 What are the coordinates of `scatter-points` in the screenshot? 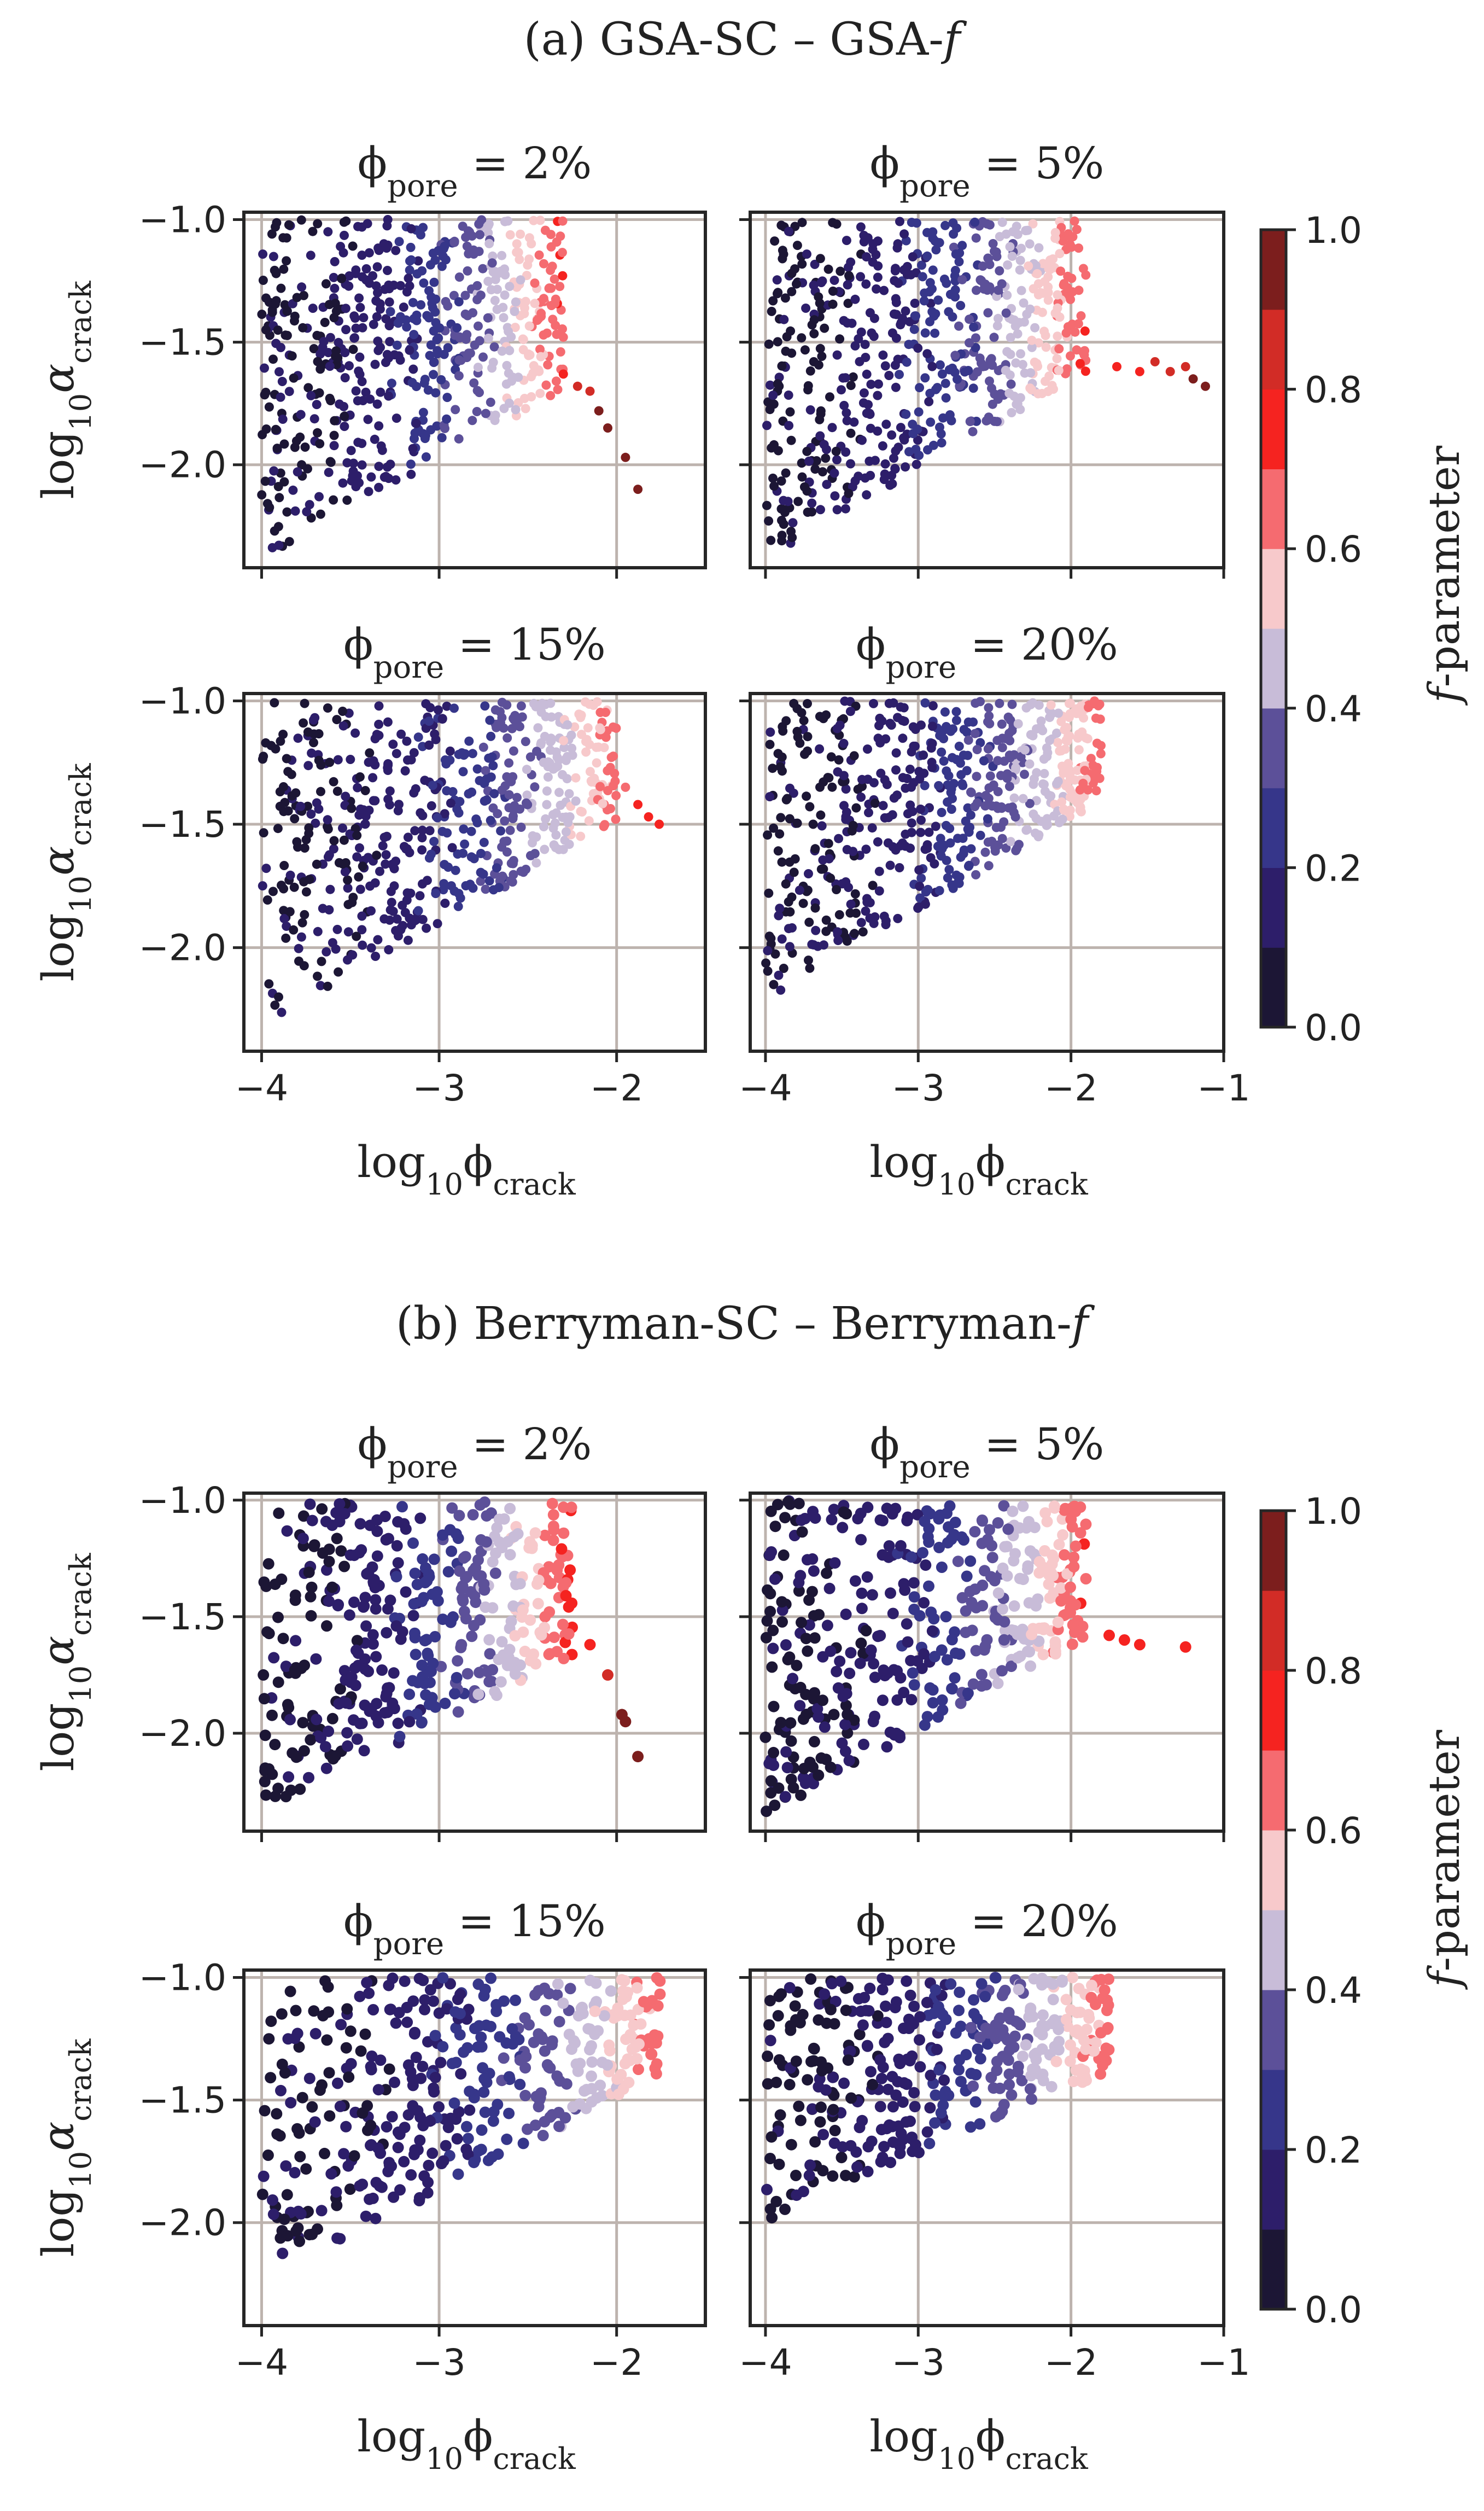 It's located at (938, 2098).